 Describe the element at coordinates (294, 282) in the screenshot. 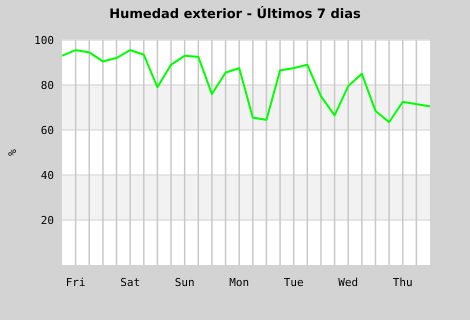

I see `x-tick-label: Tue` at that location.